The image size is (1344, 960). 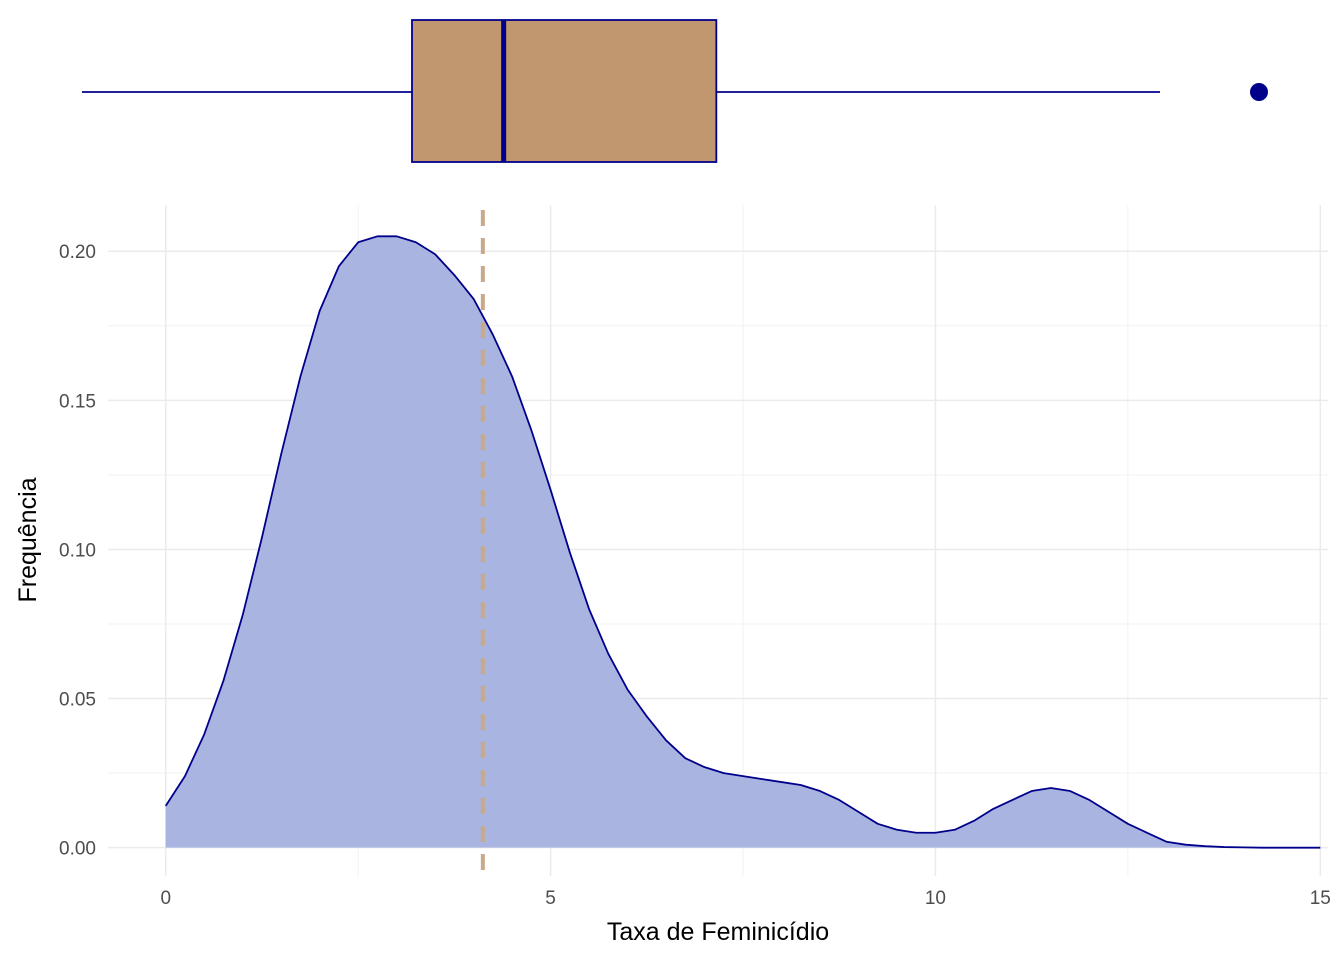 What do you see at coordinates (77, 252) in the screenshot?
I see `y-tick-label: 0.20` at bounding box center [77, 252].